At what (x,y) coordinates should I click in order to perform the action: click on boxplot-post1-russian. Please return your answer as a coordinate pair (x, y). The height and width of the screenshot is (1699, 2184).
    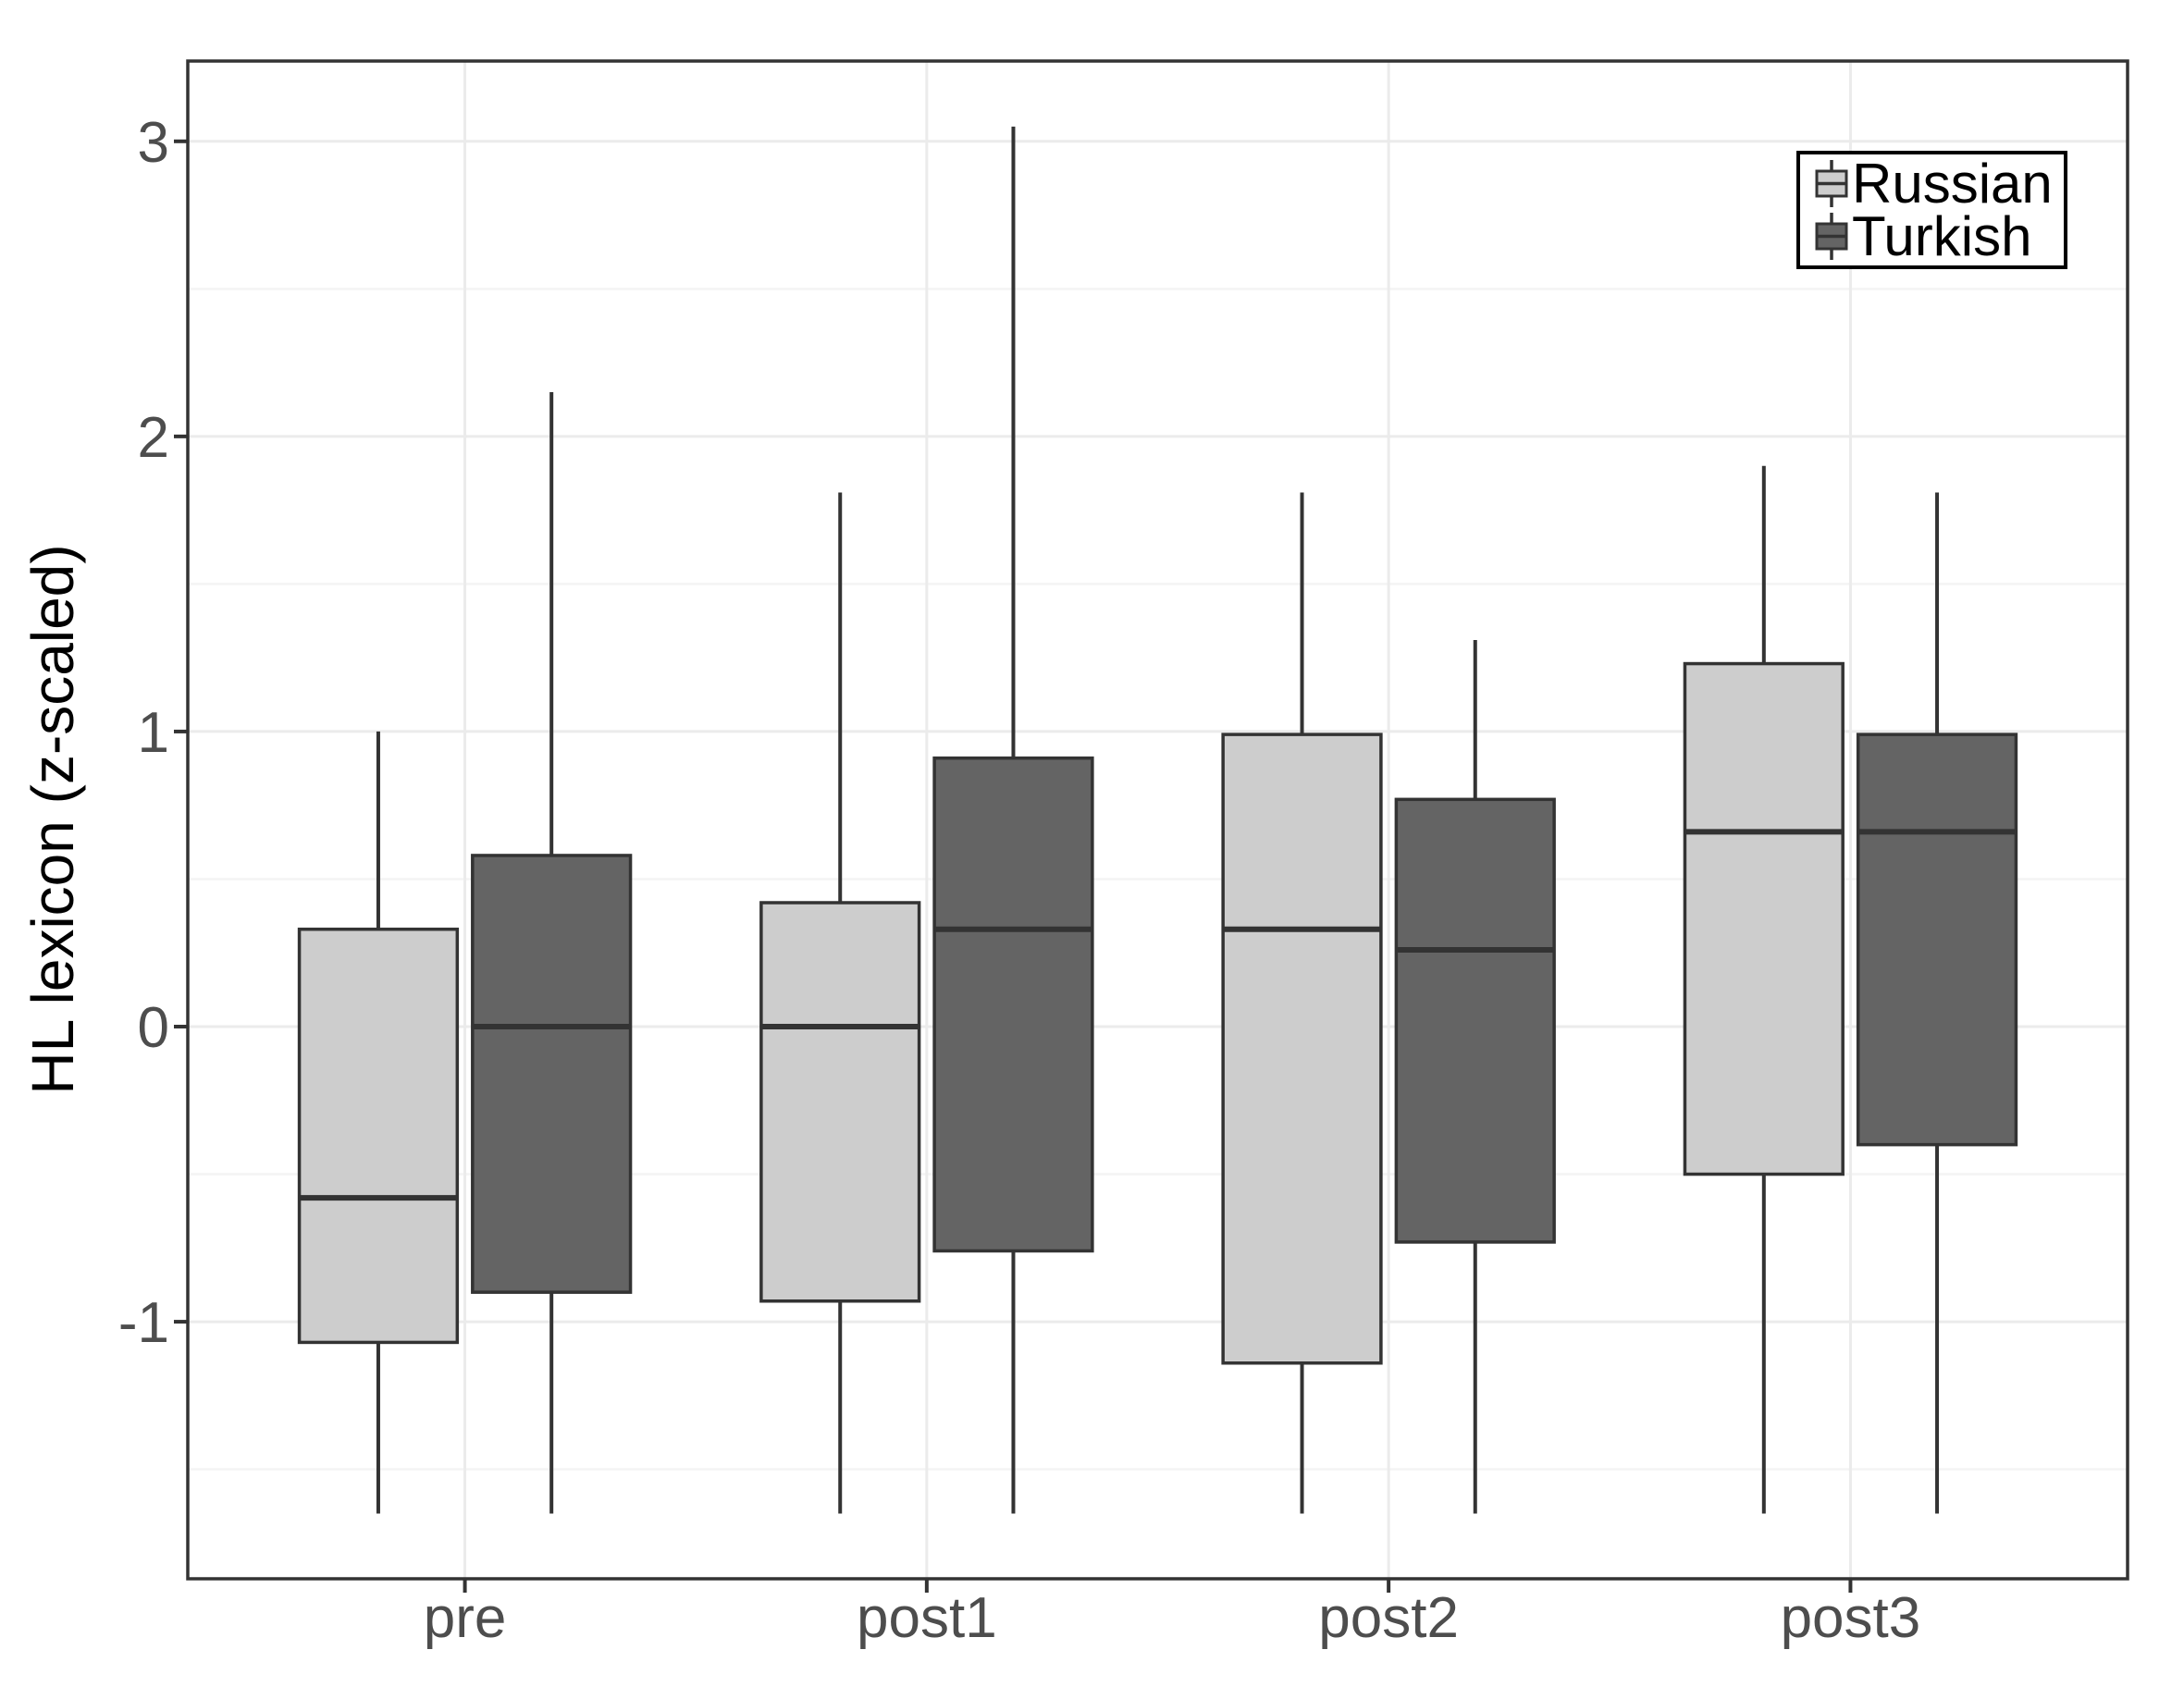
    Looking at the image, I should click on (840, 1003).